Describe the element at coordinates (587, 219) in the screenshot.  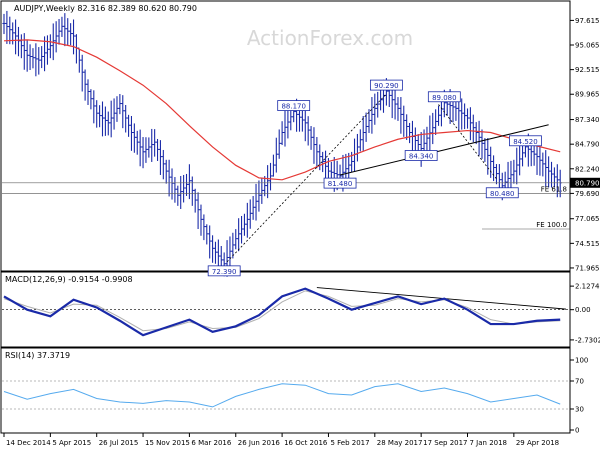
I see `price-y-tick-label: 77.065` at that location.